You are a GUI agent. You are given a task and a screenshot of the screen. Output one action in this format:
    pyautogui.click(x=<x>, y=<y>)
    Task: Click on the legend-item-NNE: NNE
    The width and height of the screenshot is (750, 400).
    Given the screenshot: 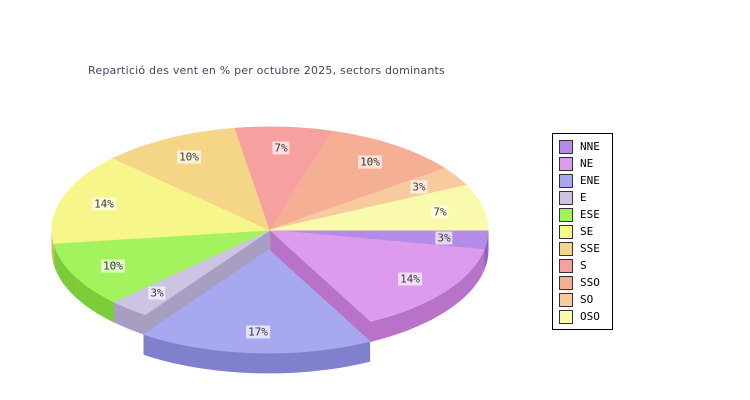 What is the action you would take?
    pyautogui.click(x=585, y=146)
    